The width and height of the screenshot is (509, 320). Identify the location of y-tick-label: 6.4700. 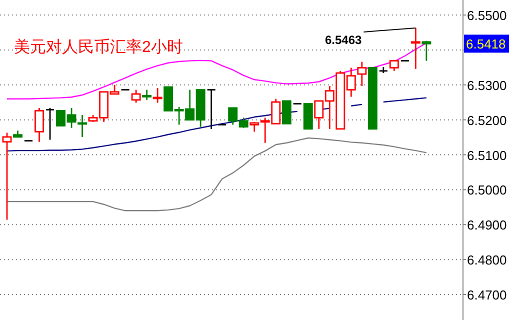
(487, 295).